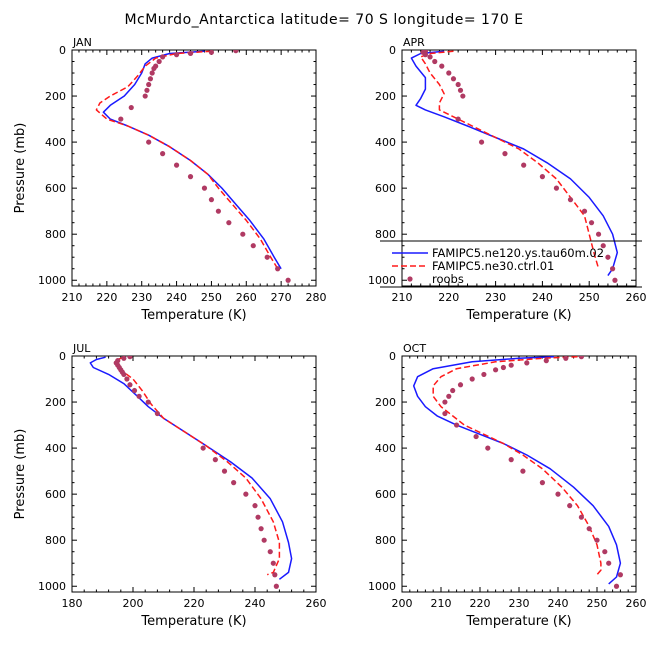 The width and height of the screenshot is (648, 649). Describe the element at coordinates (72, 603) in the screenshot. I see `x-tick-label: 180` at that location.